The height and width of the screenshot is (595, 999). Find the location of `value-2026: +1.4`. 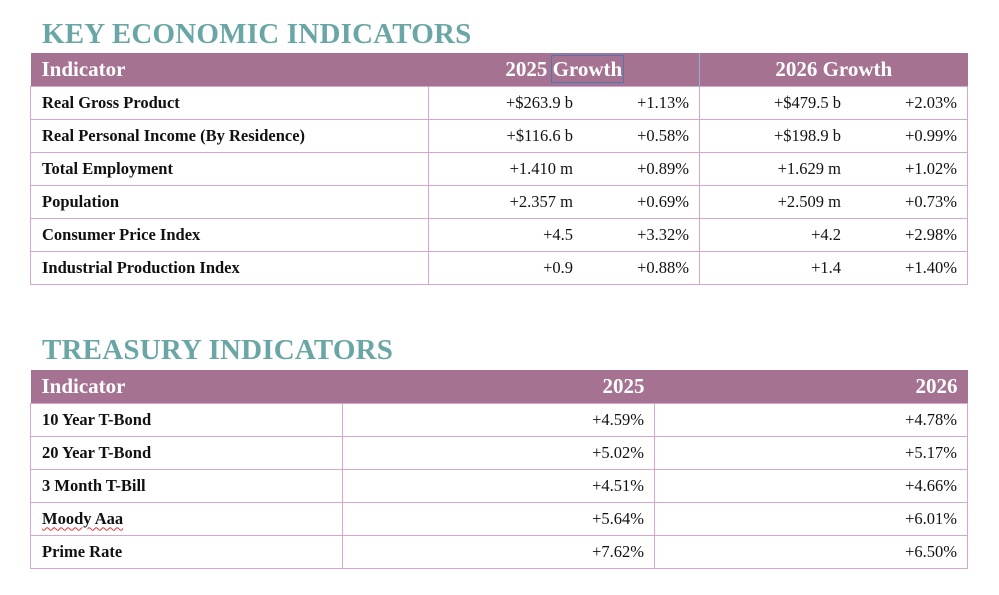

value-2026: +1.4 is located at coordinates (826, 267).